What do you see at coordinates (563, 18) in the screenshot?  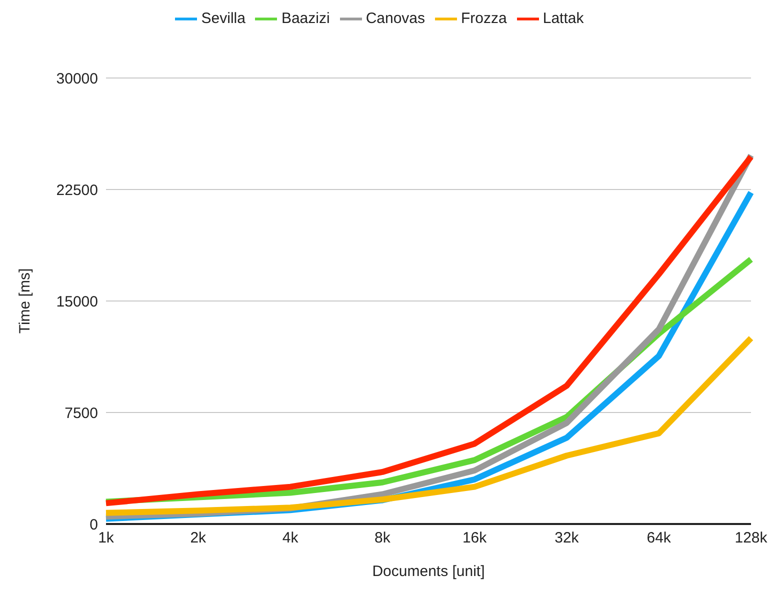 I see `legend-label: Lattak` at bounding box center [563, 18].